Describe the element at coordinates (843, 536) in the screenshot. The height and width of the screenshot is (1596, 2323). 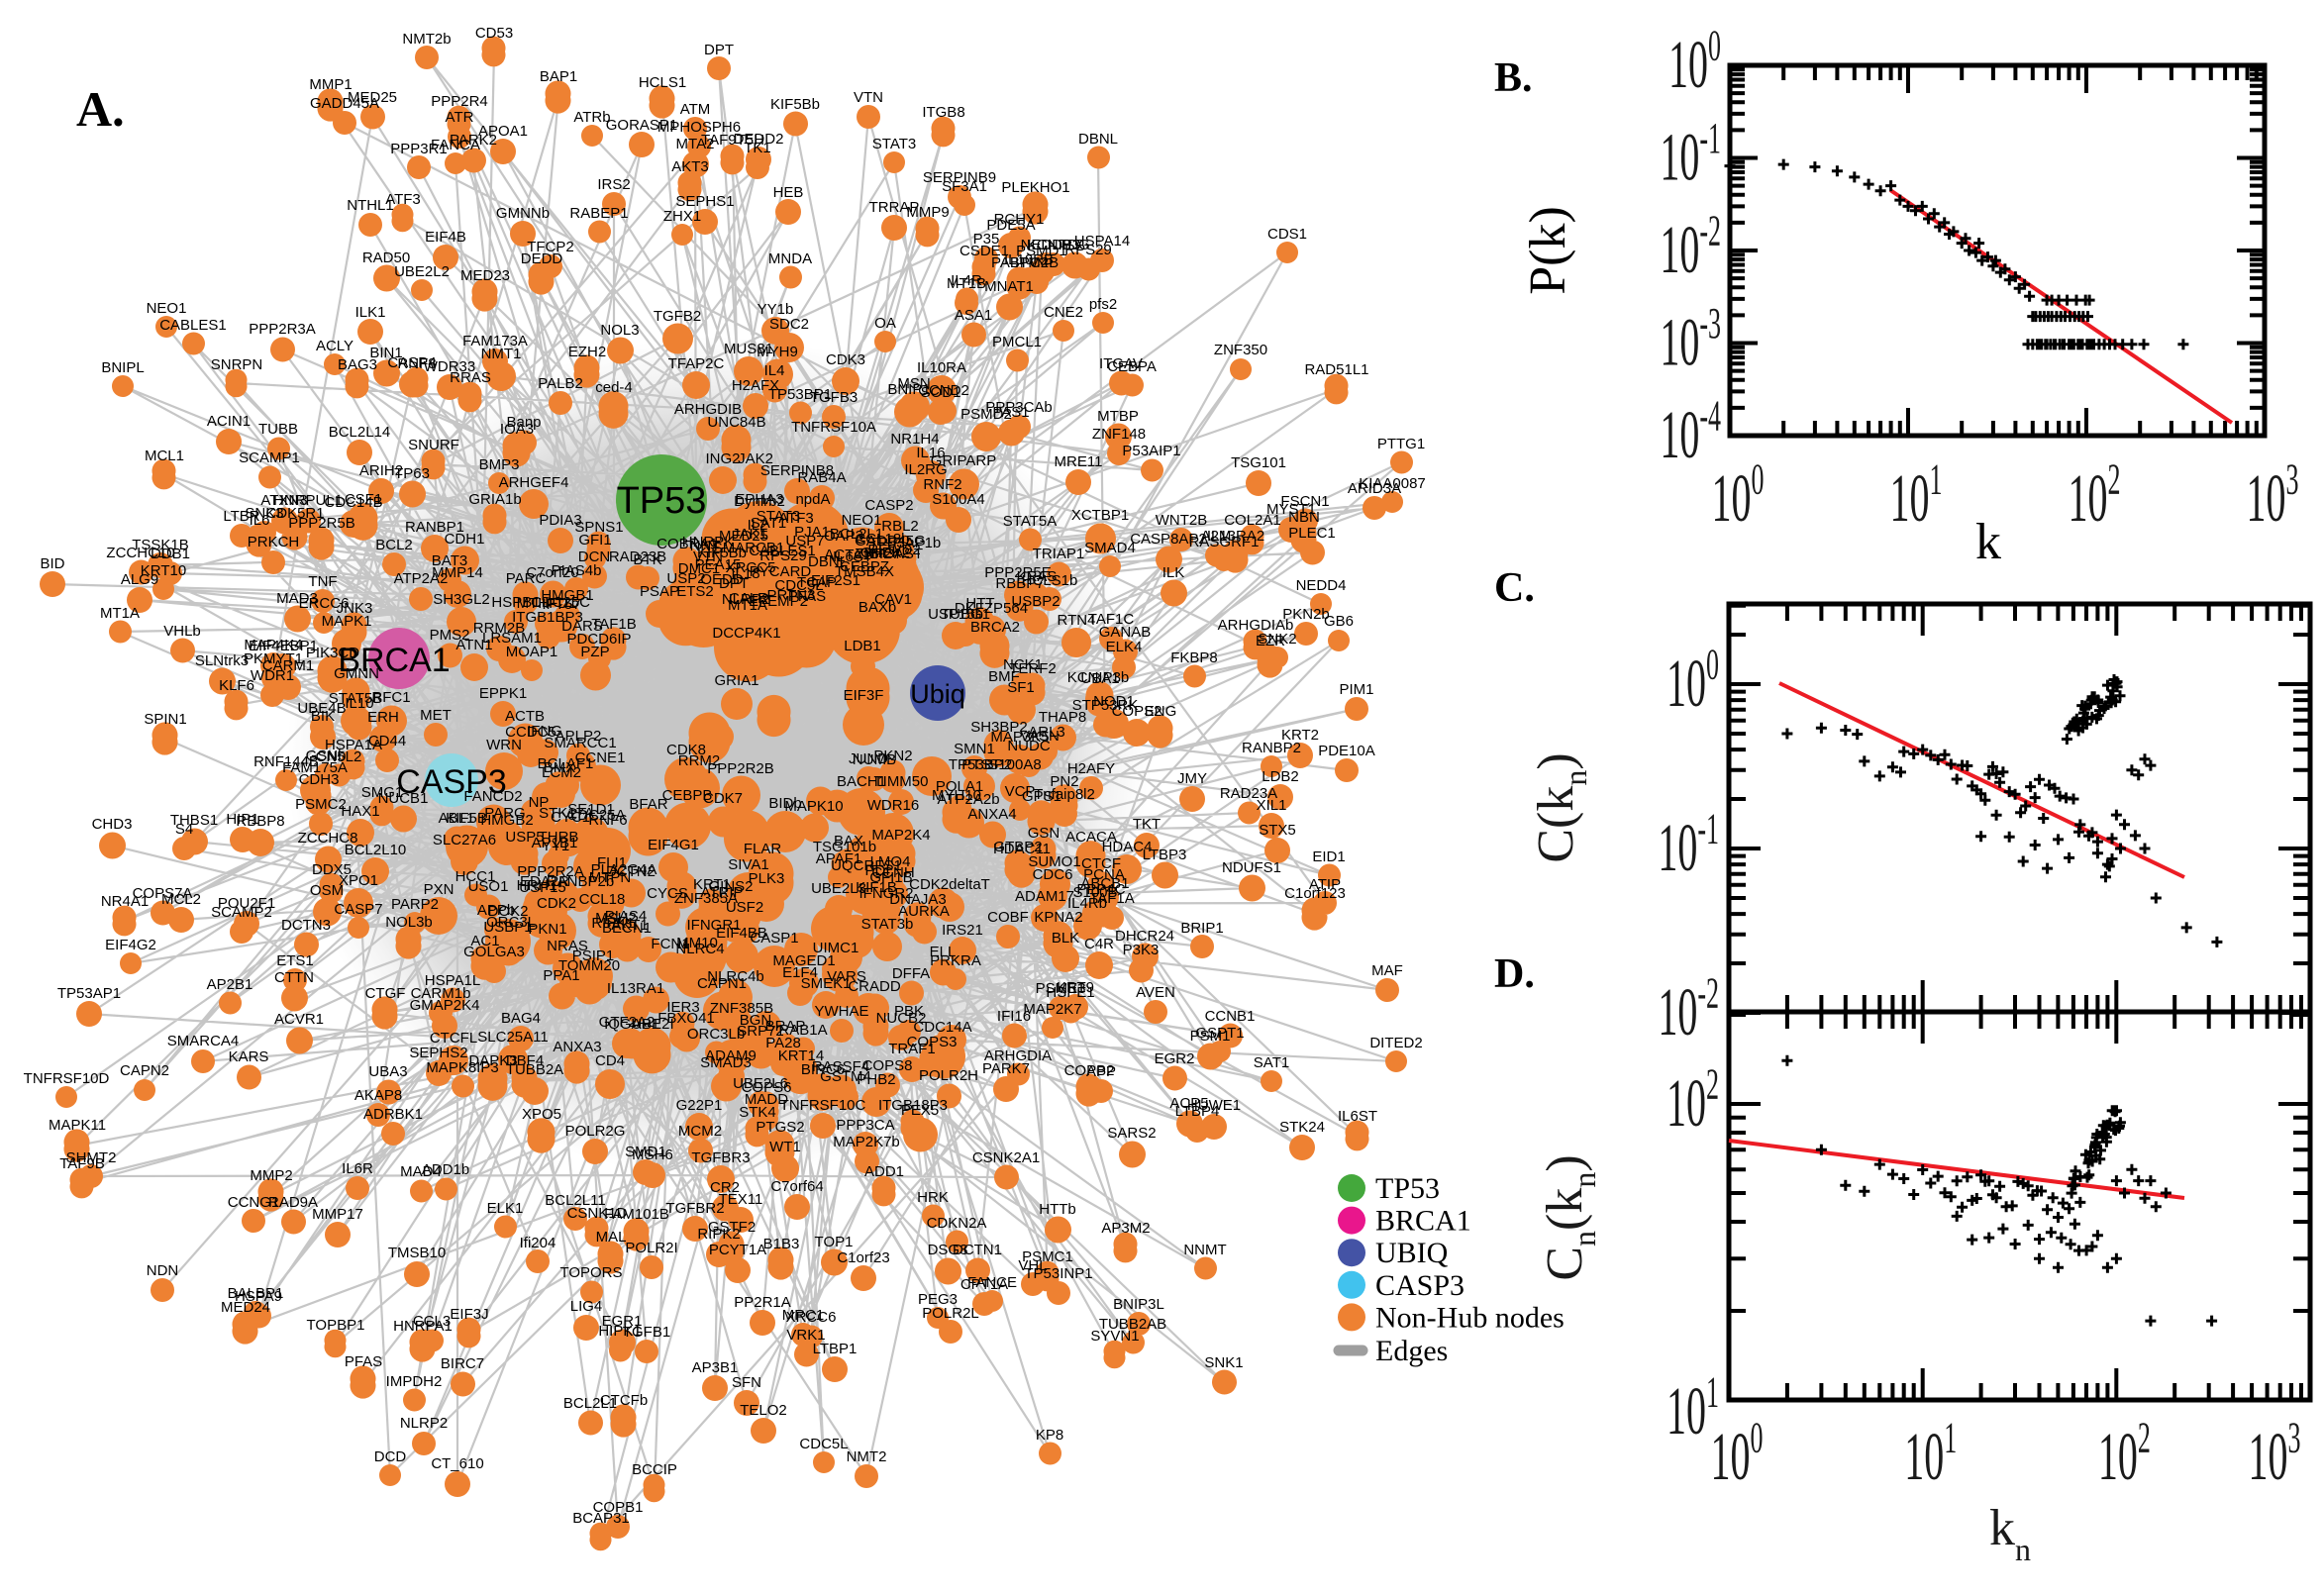
I see `svg-text: OAP3` at that location.